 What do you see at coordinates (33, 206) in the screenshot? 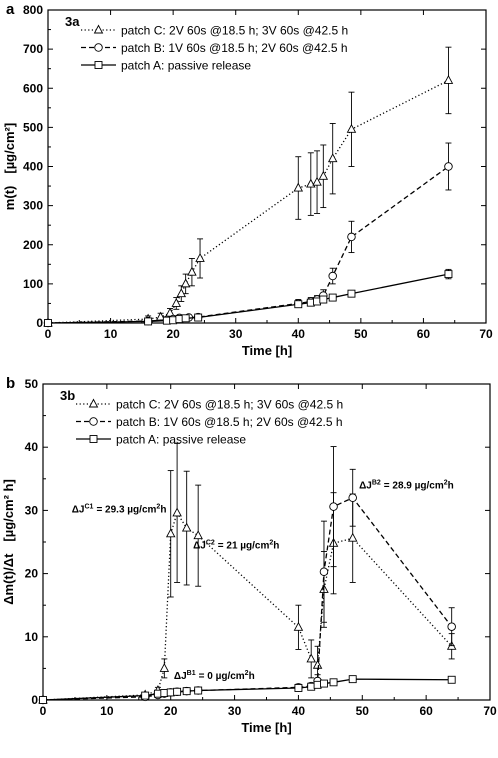
I see `y-tick-label: 300` at bounding box center [33, 206].